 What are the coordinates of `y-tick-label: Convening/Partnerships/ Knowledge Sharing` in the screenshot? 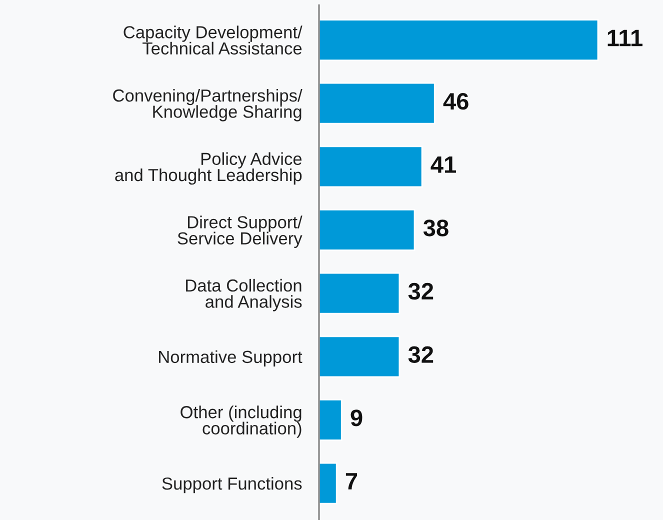 It's located at (207, 105).